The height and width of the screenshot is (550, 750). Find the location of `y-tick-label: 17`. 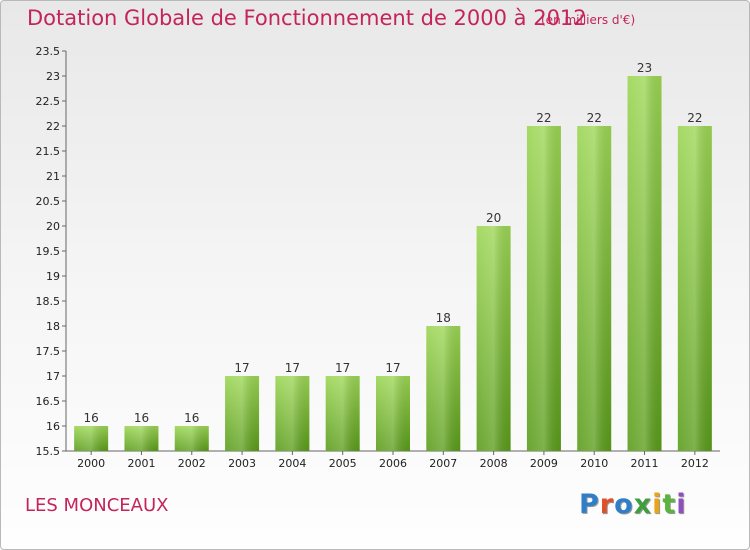

y-tick-label: 17 is located at coordinates (53, 376).